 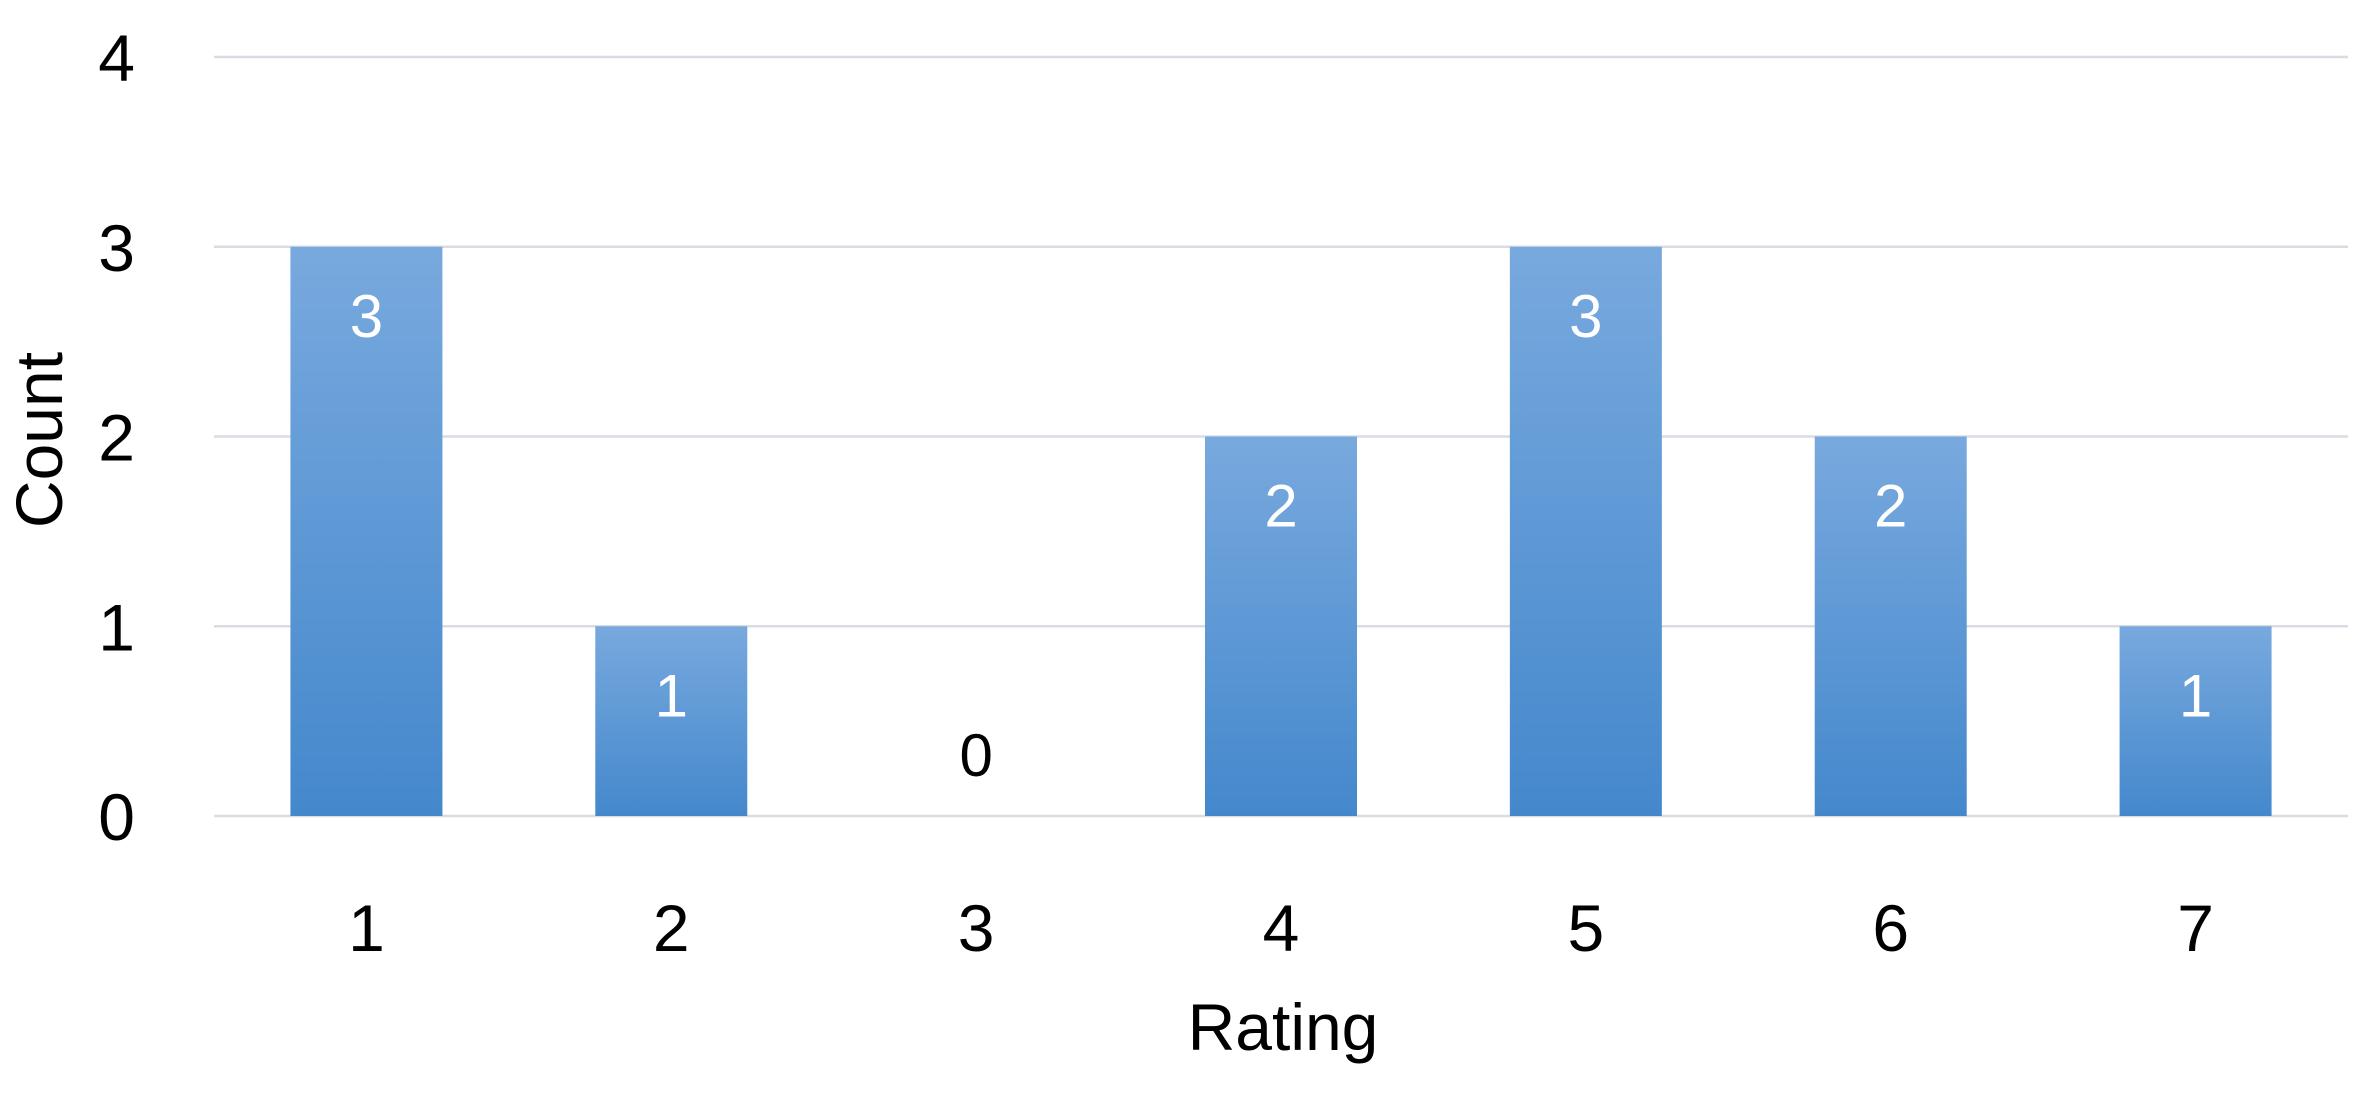 What do you see at coordinates (366, 928) in the screenshot?
I see `x-tick-label: 1` at bounding box center [366, 928].